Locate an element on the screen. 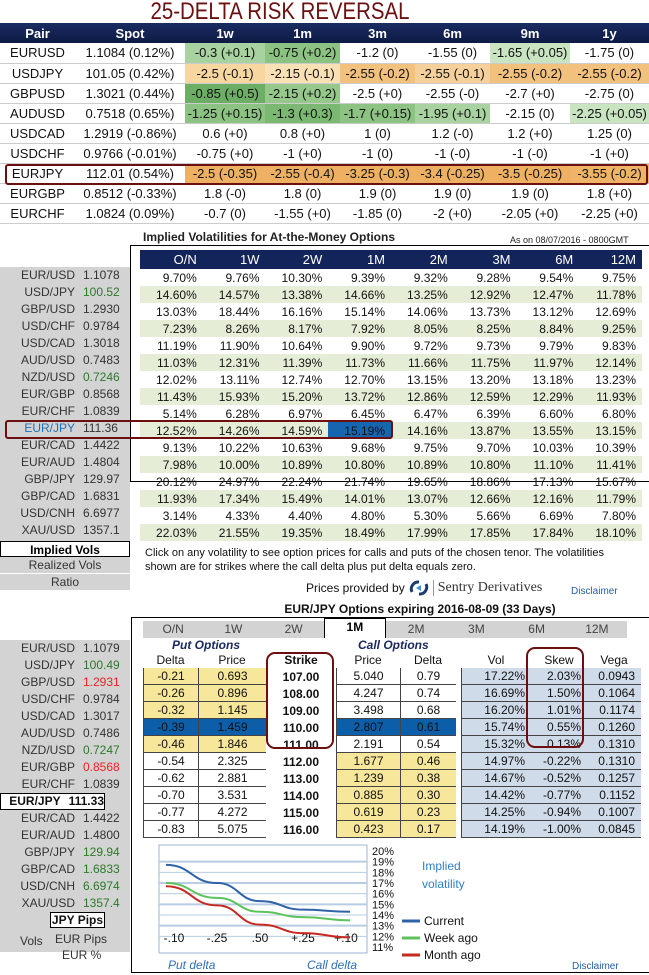 Image resolution: width=649 pixels, height=975 pixels. op-spot-row: EUR/USD 1.1079 is located at coordinates (65, 648).